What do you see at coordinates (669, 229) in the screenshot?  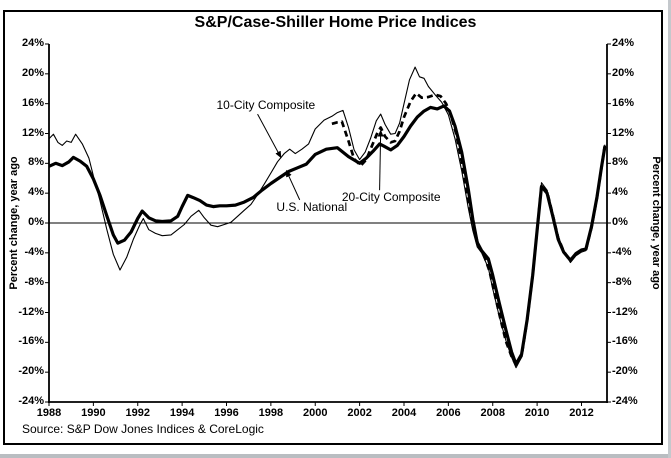 I see `window-edge-right` at bounding box center [669, 229].